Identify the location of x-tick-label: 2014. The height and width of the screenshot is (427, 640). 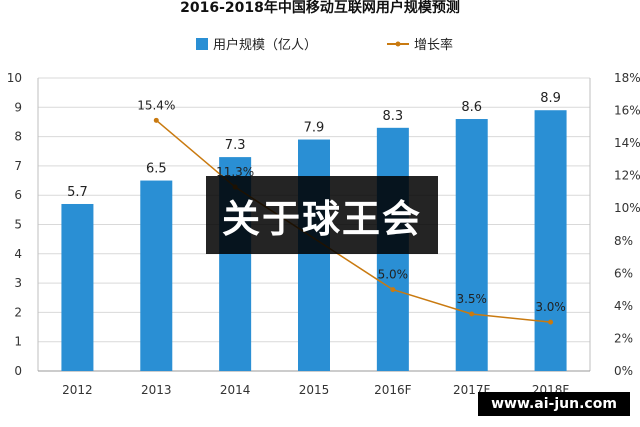
(235, 390).